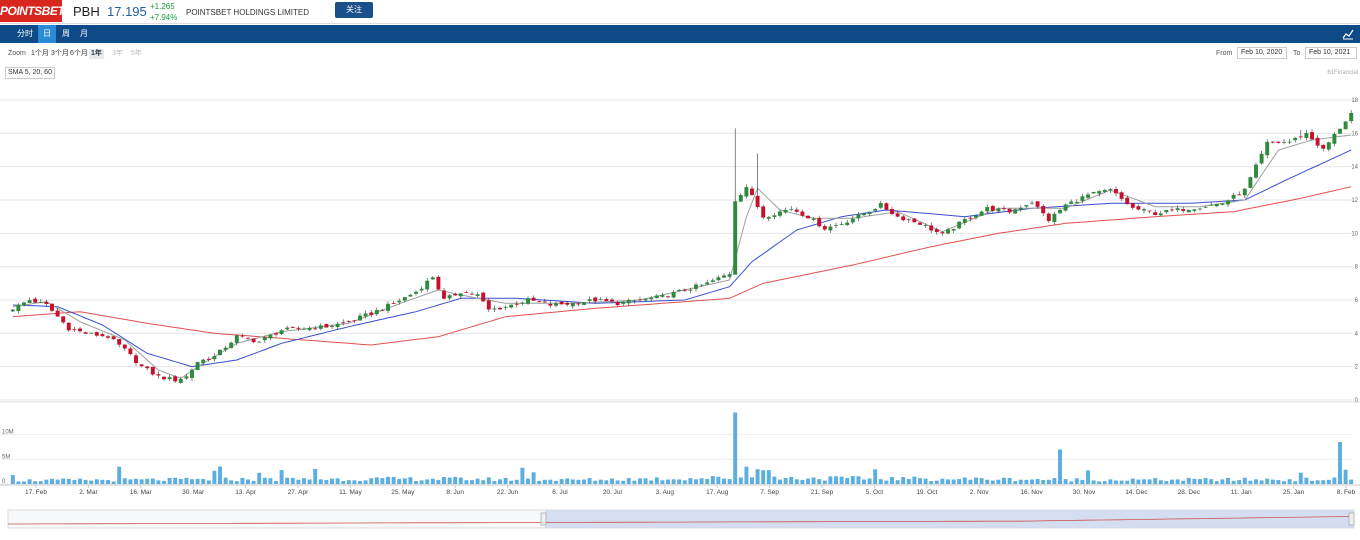 Image resolution: width=1360 pixels, height=540 pixels. Describe the element at coordinates (1262, 53) in the screenshot. I see `from-date-input: Feb 10, 2020` at that location.